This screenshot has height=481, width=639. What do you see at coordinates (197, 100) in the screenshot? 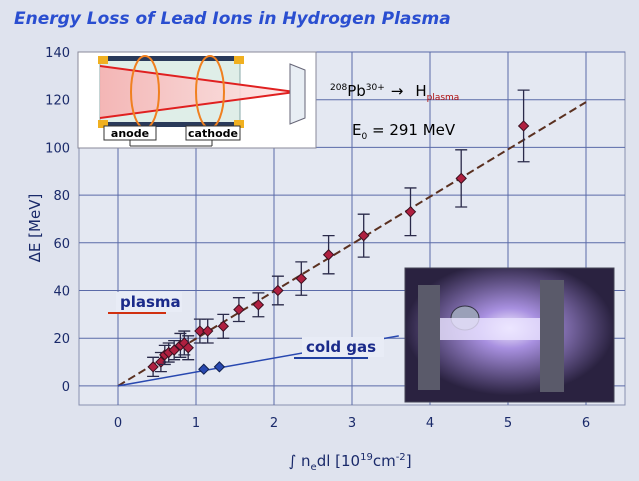
I see `diagram-inset` at bounding box center [197, 100].